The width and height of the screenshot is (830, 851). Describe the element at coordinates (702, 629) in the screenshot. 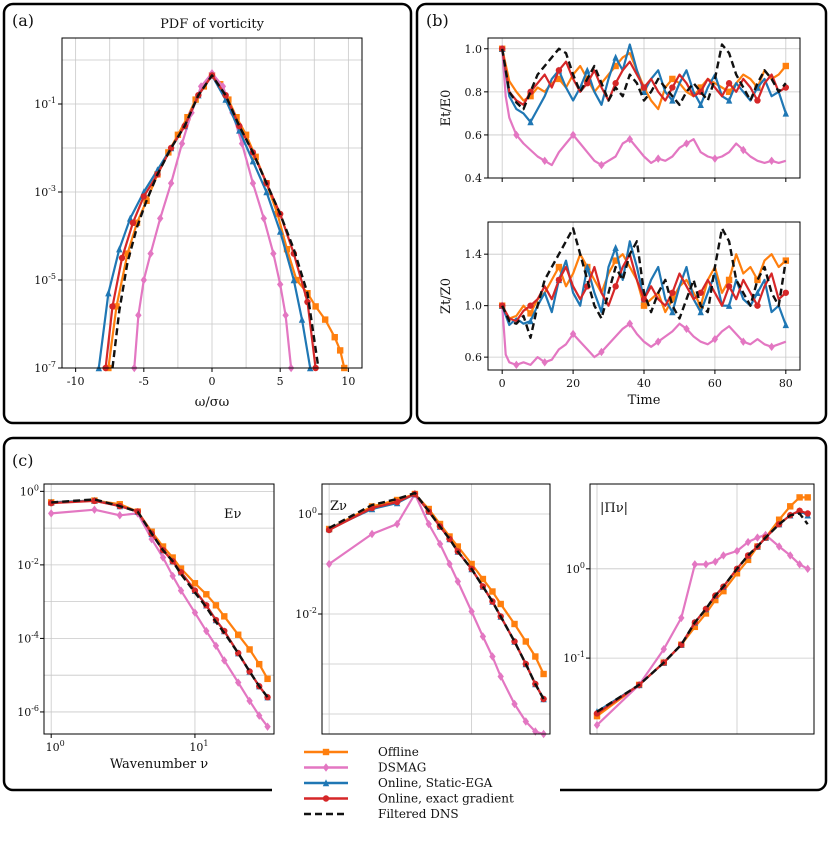

I see `series-line-pispec-dsmag` at that location.